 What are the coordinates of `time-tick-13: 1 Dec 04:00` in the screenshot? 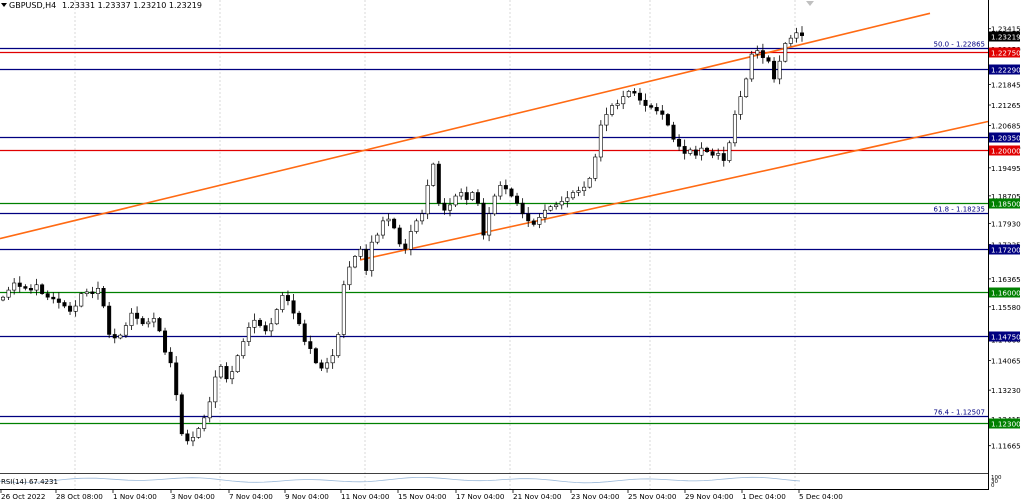 It's located at (764, 496).